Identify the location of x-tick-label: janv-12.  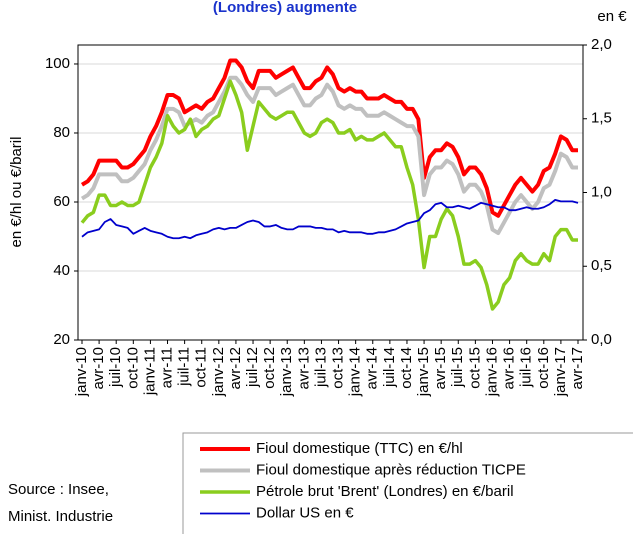
(218, 372).